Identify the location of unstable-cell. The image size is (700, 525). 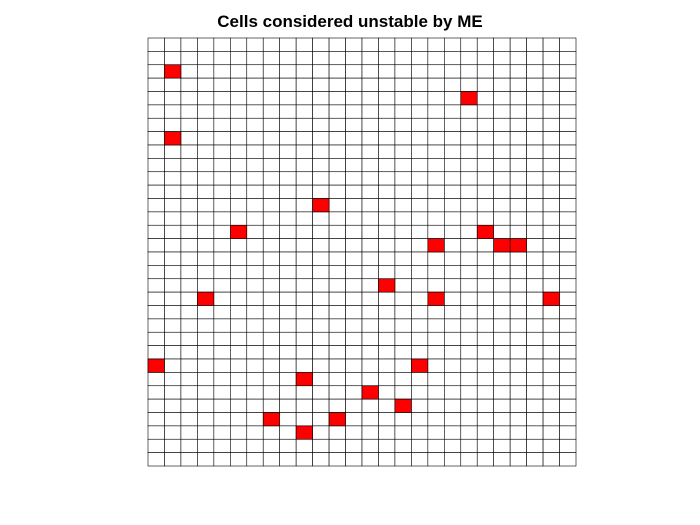
(337, 419).